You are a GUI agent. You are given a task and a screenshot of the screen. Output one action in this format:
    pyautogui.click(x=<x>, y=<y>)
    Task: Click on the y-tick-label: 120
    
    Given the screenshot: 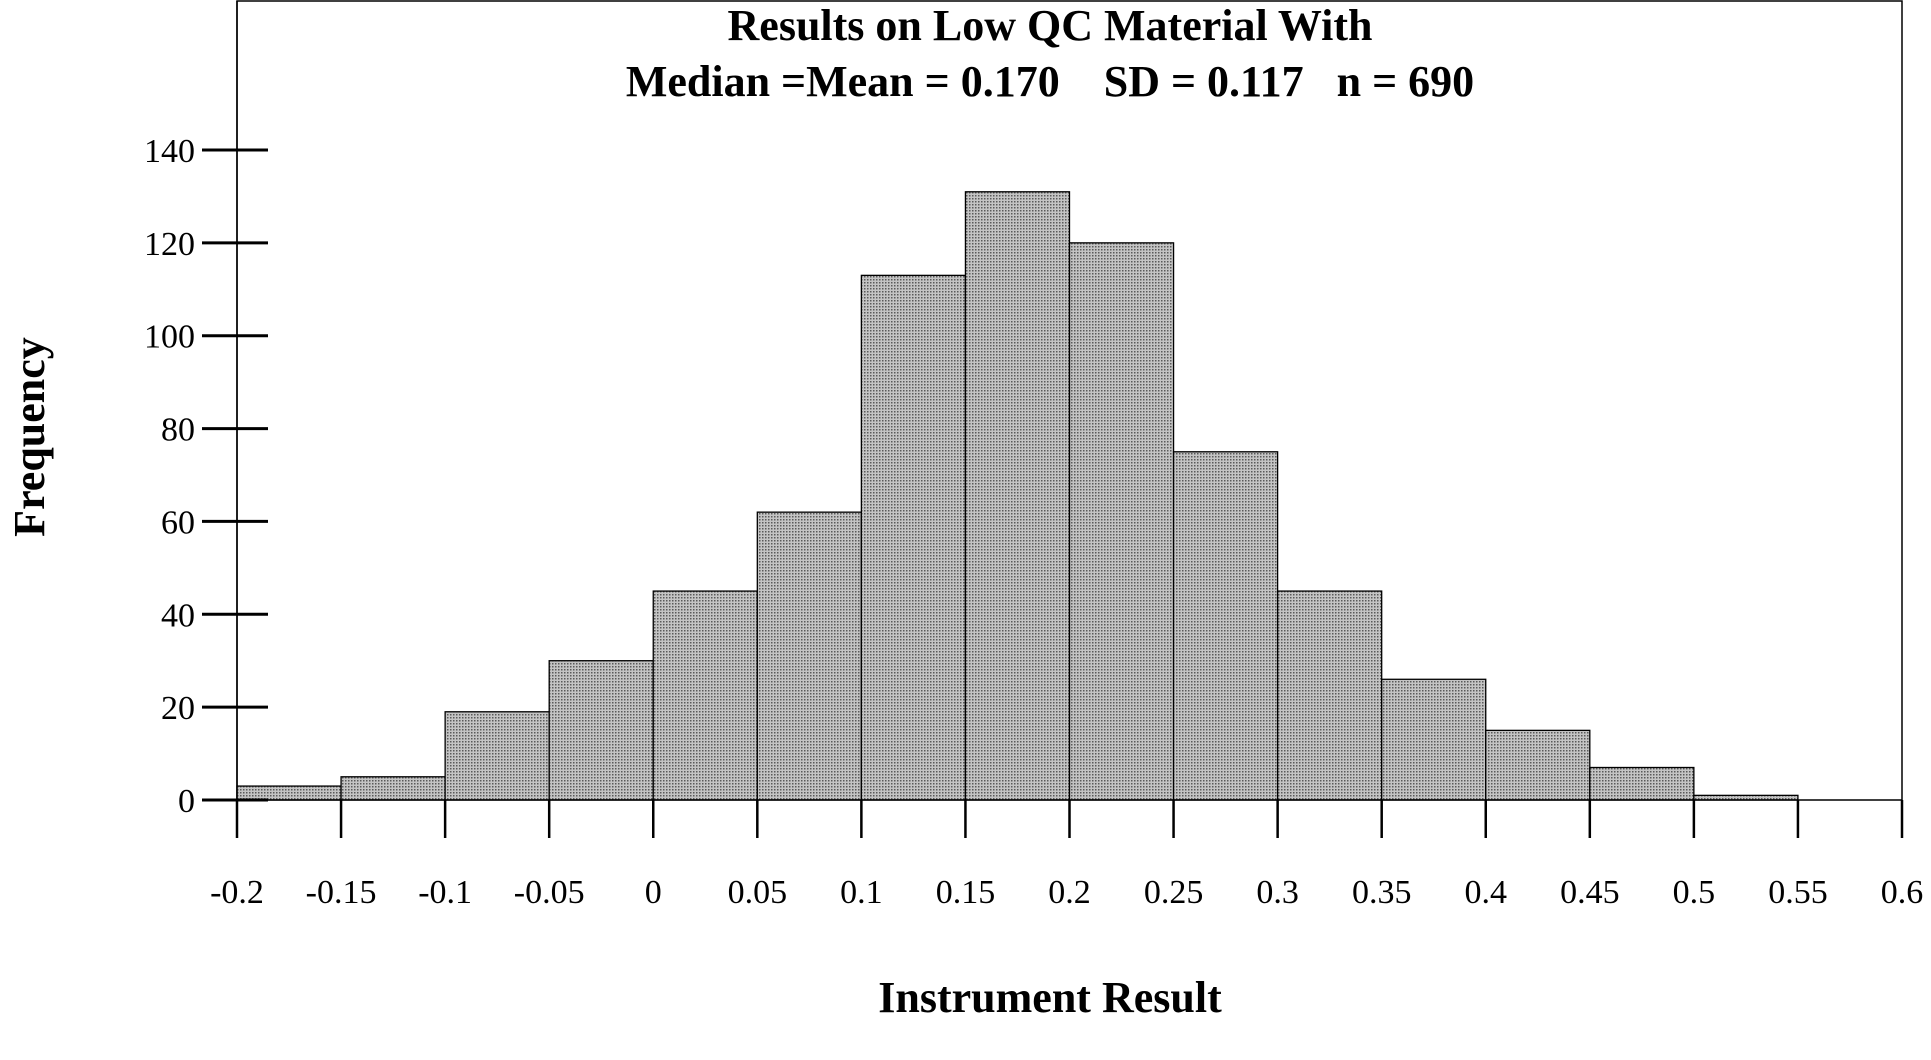 What is the action you would take?
    pyautogui.click(x=169, y=244)
    